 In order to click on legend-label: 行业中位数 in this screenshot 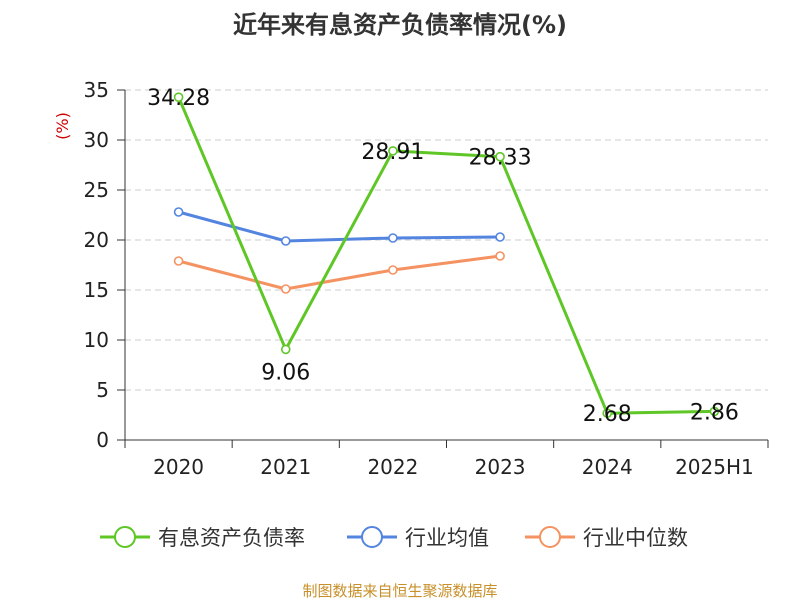, I will do `click(635, 538)`.